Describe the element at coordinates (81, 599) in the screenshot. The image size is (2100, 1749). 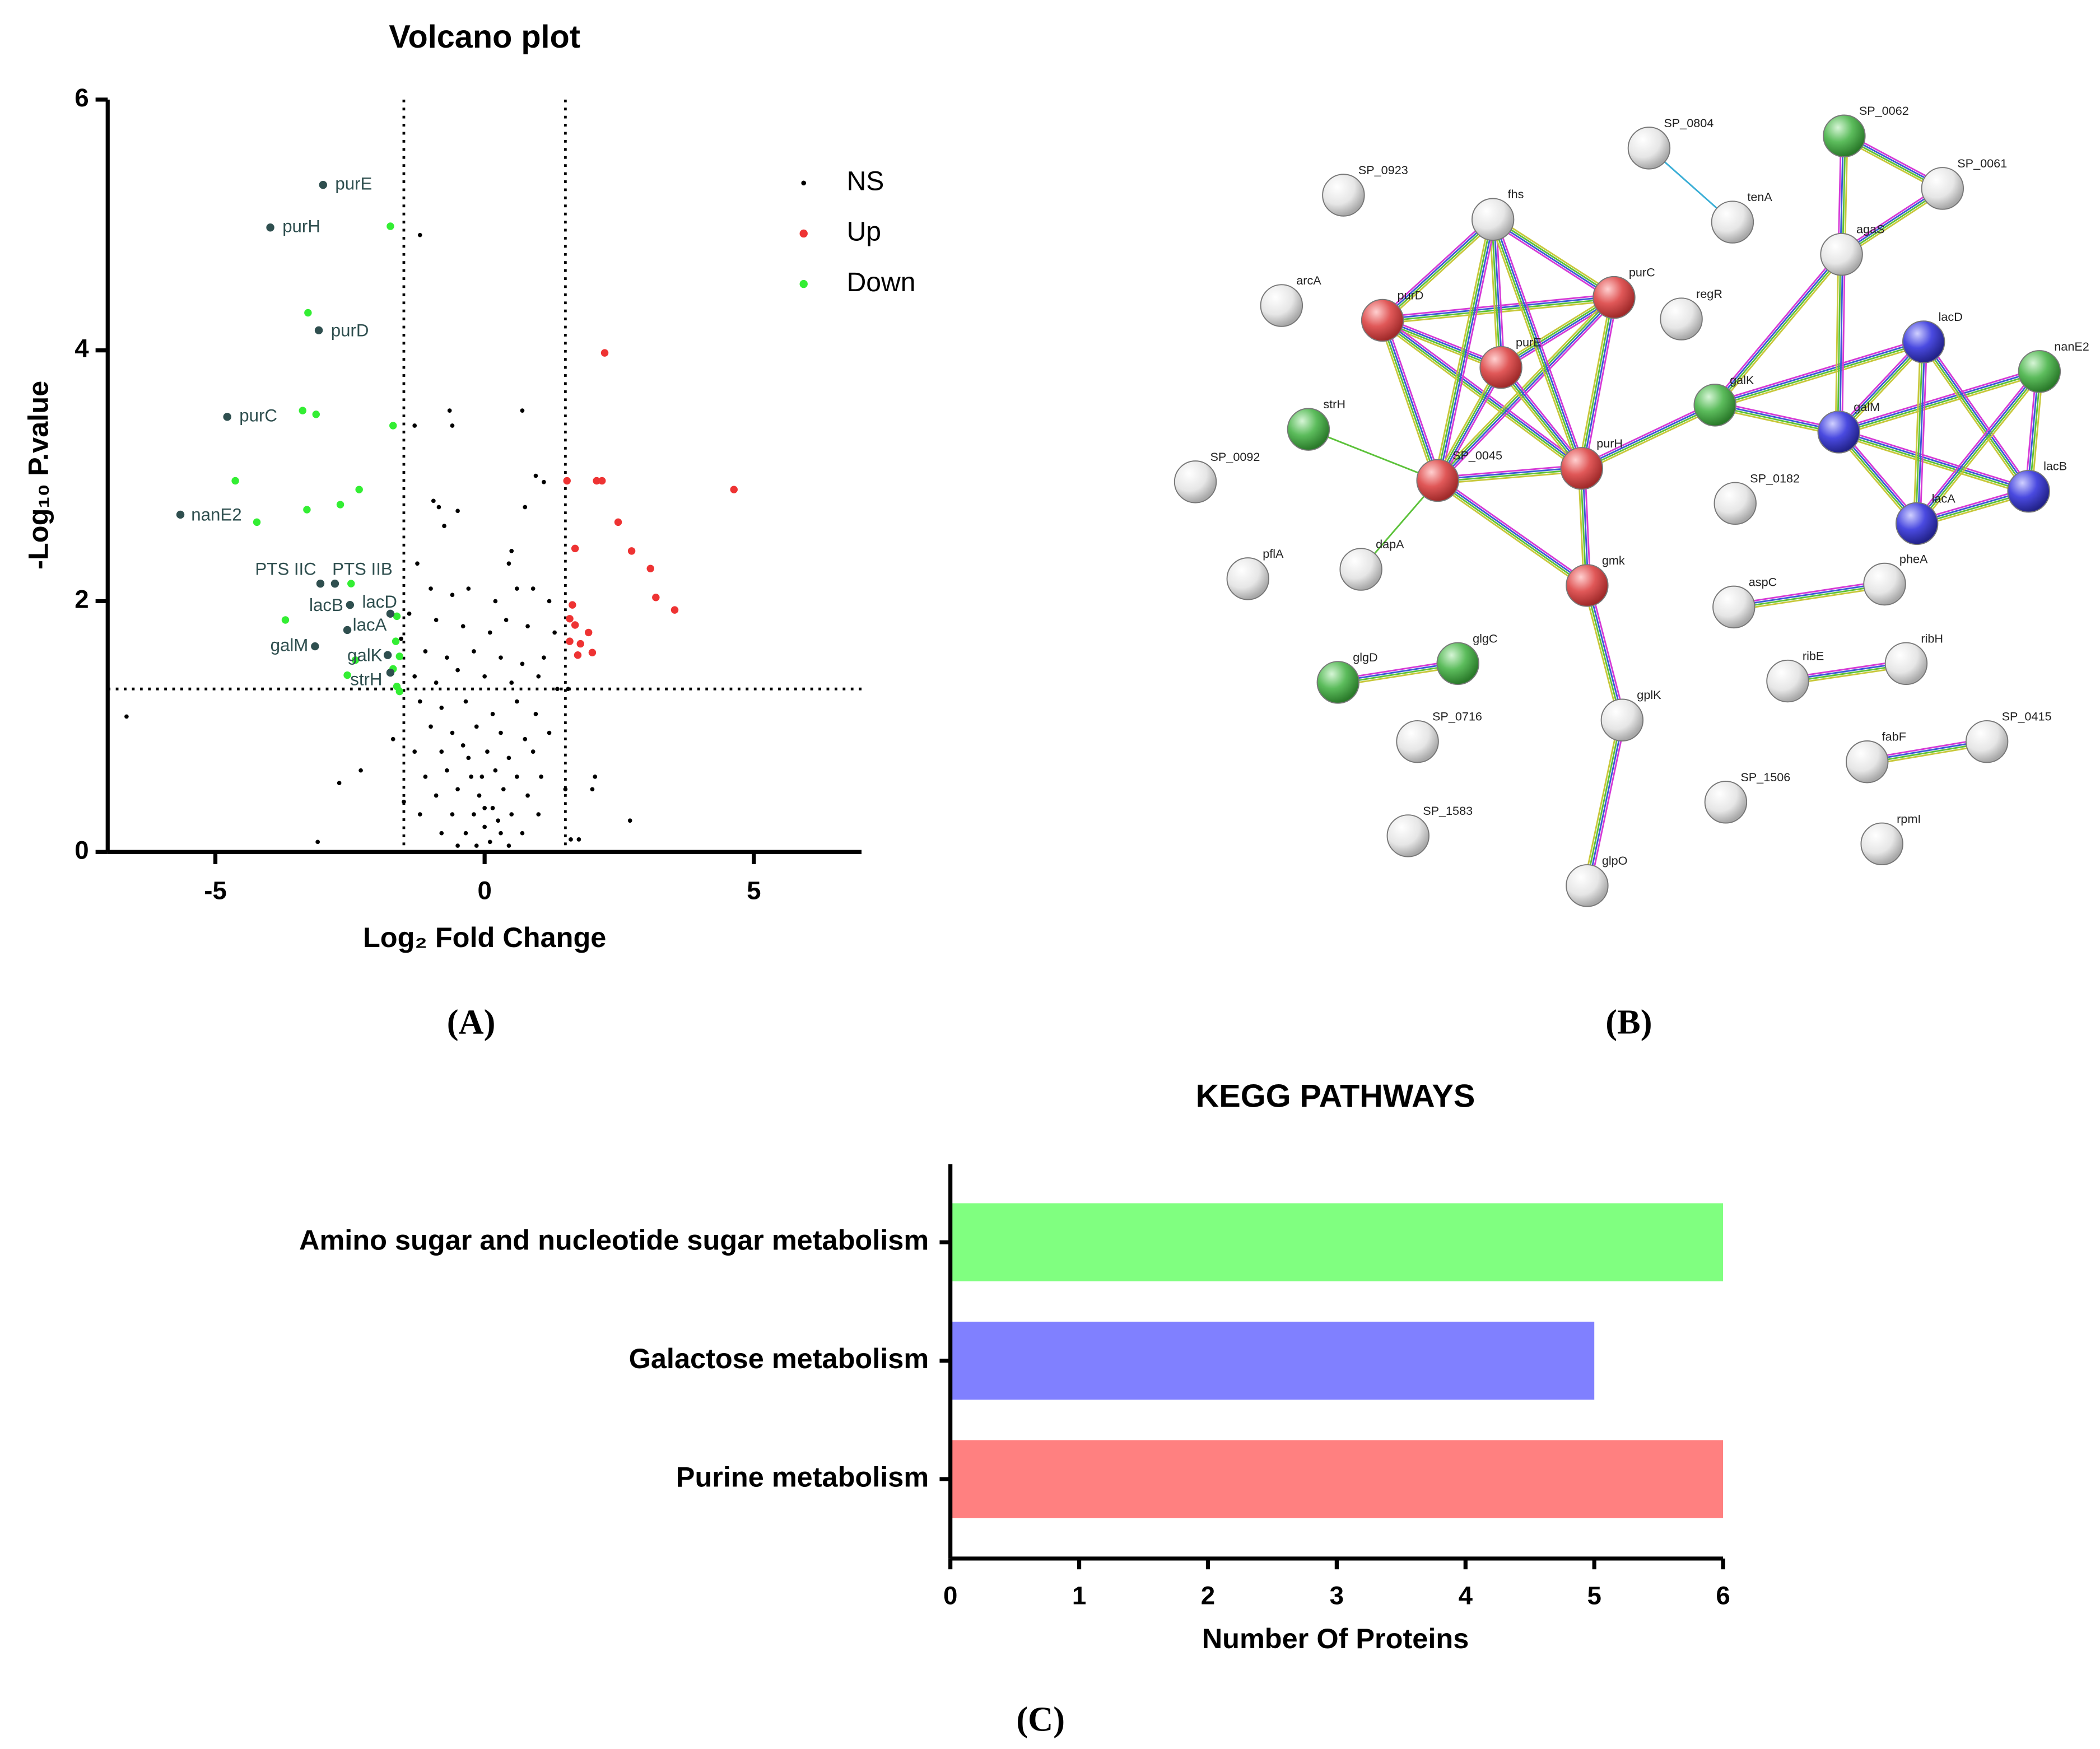
I see `y-tick-label: 2` at that location.